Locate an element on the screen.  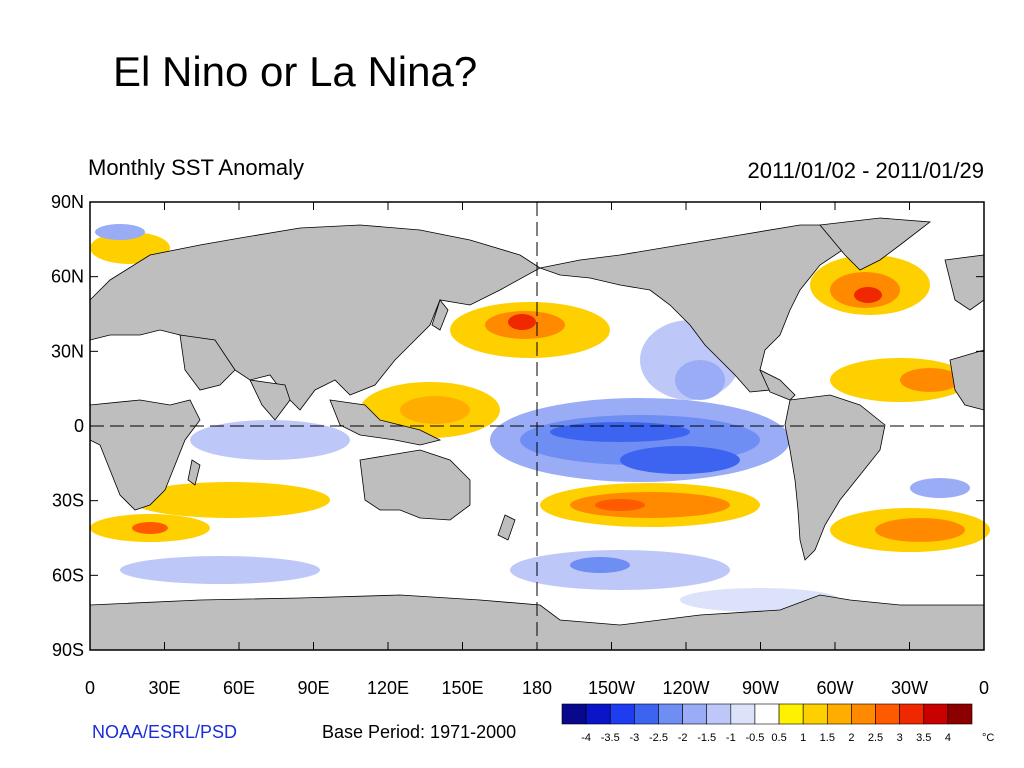
lat-tick-label: 30N is located at coordinates (67, 351).